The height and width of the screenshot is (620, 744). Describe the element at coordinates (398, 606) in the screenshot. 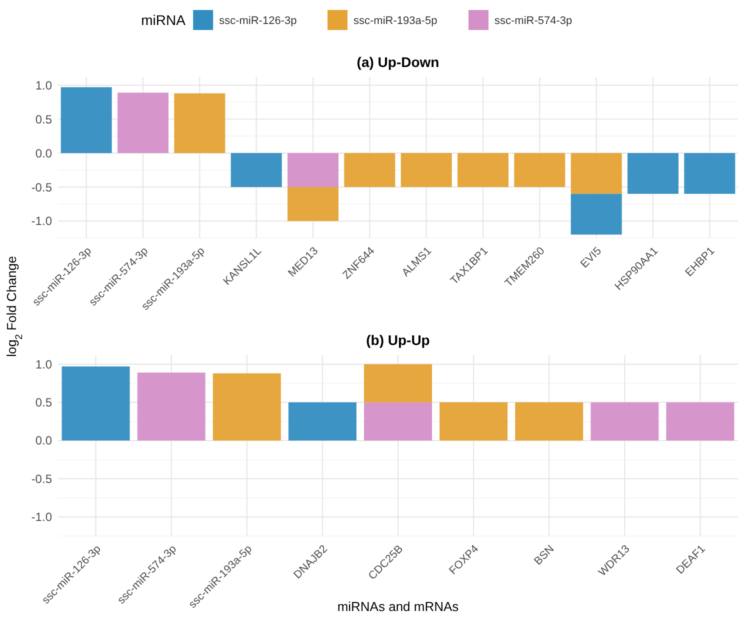

I see `x-axis-title: miRNAs and mRNAs` at that location.